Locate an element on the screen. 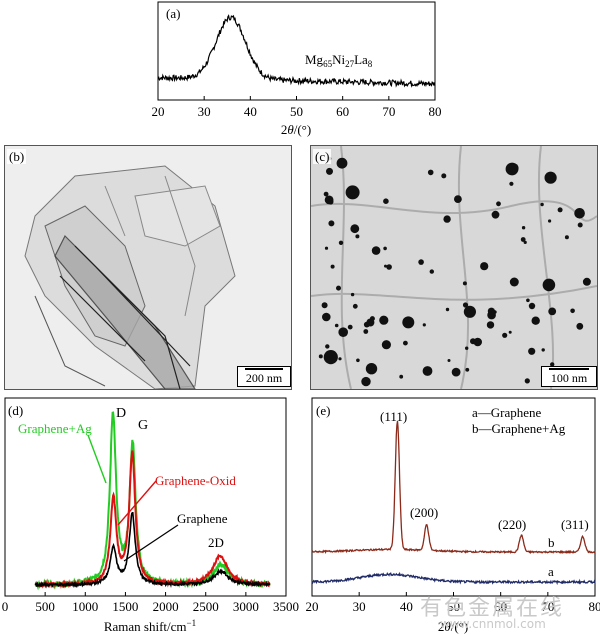 Image resolution: width=600 pixels, height=635 pixels. peak-label-311: (311) is located at coordinates (575, 524).